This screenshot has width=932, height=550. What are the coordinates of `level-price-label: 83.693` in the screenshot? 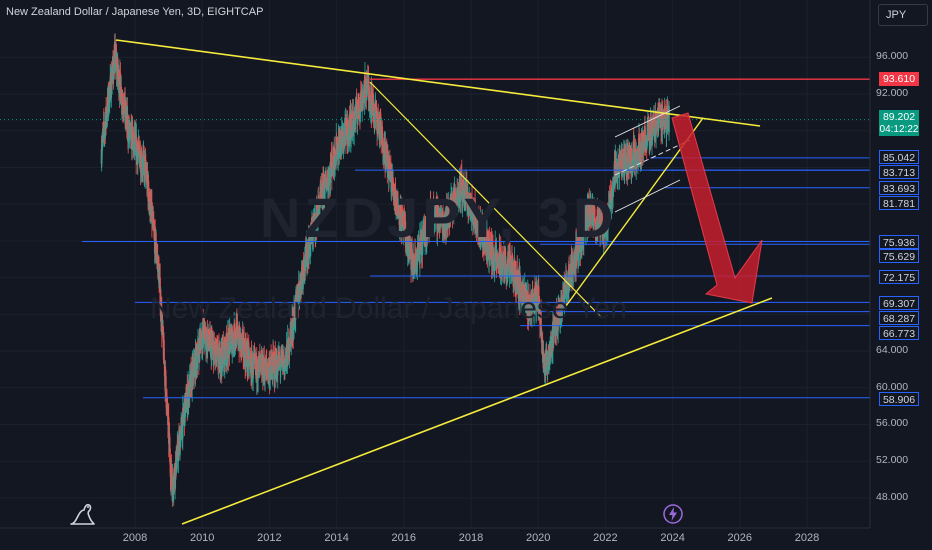 It's located at (899, 188).